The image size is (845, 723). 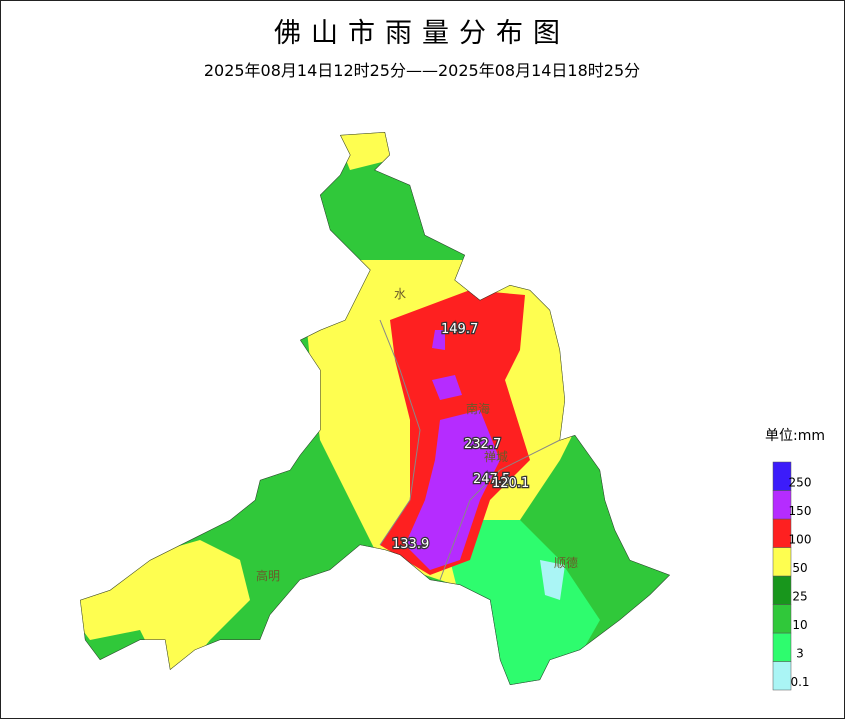 I want to click on legend-unit: 单位:mm, so click(x=795, y=436).